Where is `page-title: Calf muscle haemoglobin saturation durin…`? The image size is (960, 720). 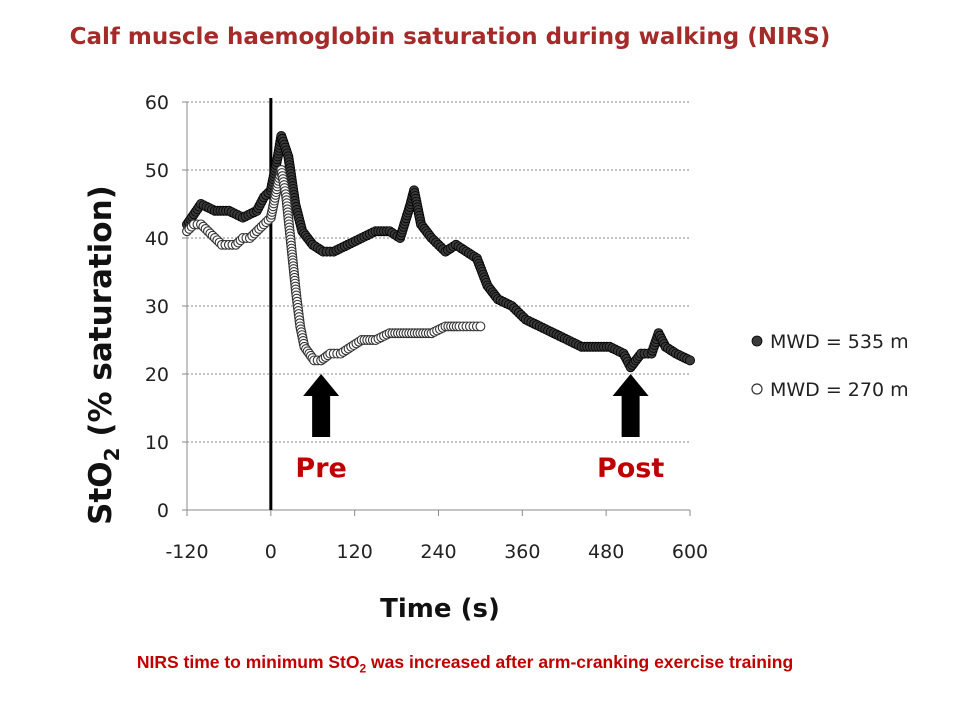
page-title: Calf muscle haemoglobin saturation durin… is located at coordinates (450, 37).